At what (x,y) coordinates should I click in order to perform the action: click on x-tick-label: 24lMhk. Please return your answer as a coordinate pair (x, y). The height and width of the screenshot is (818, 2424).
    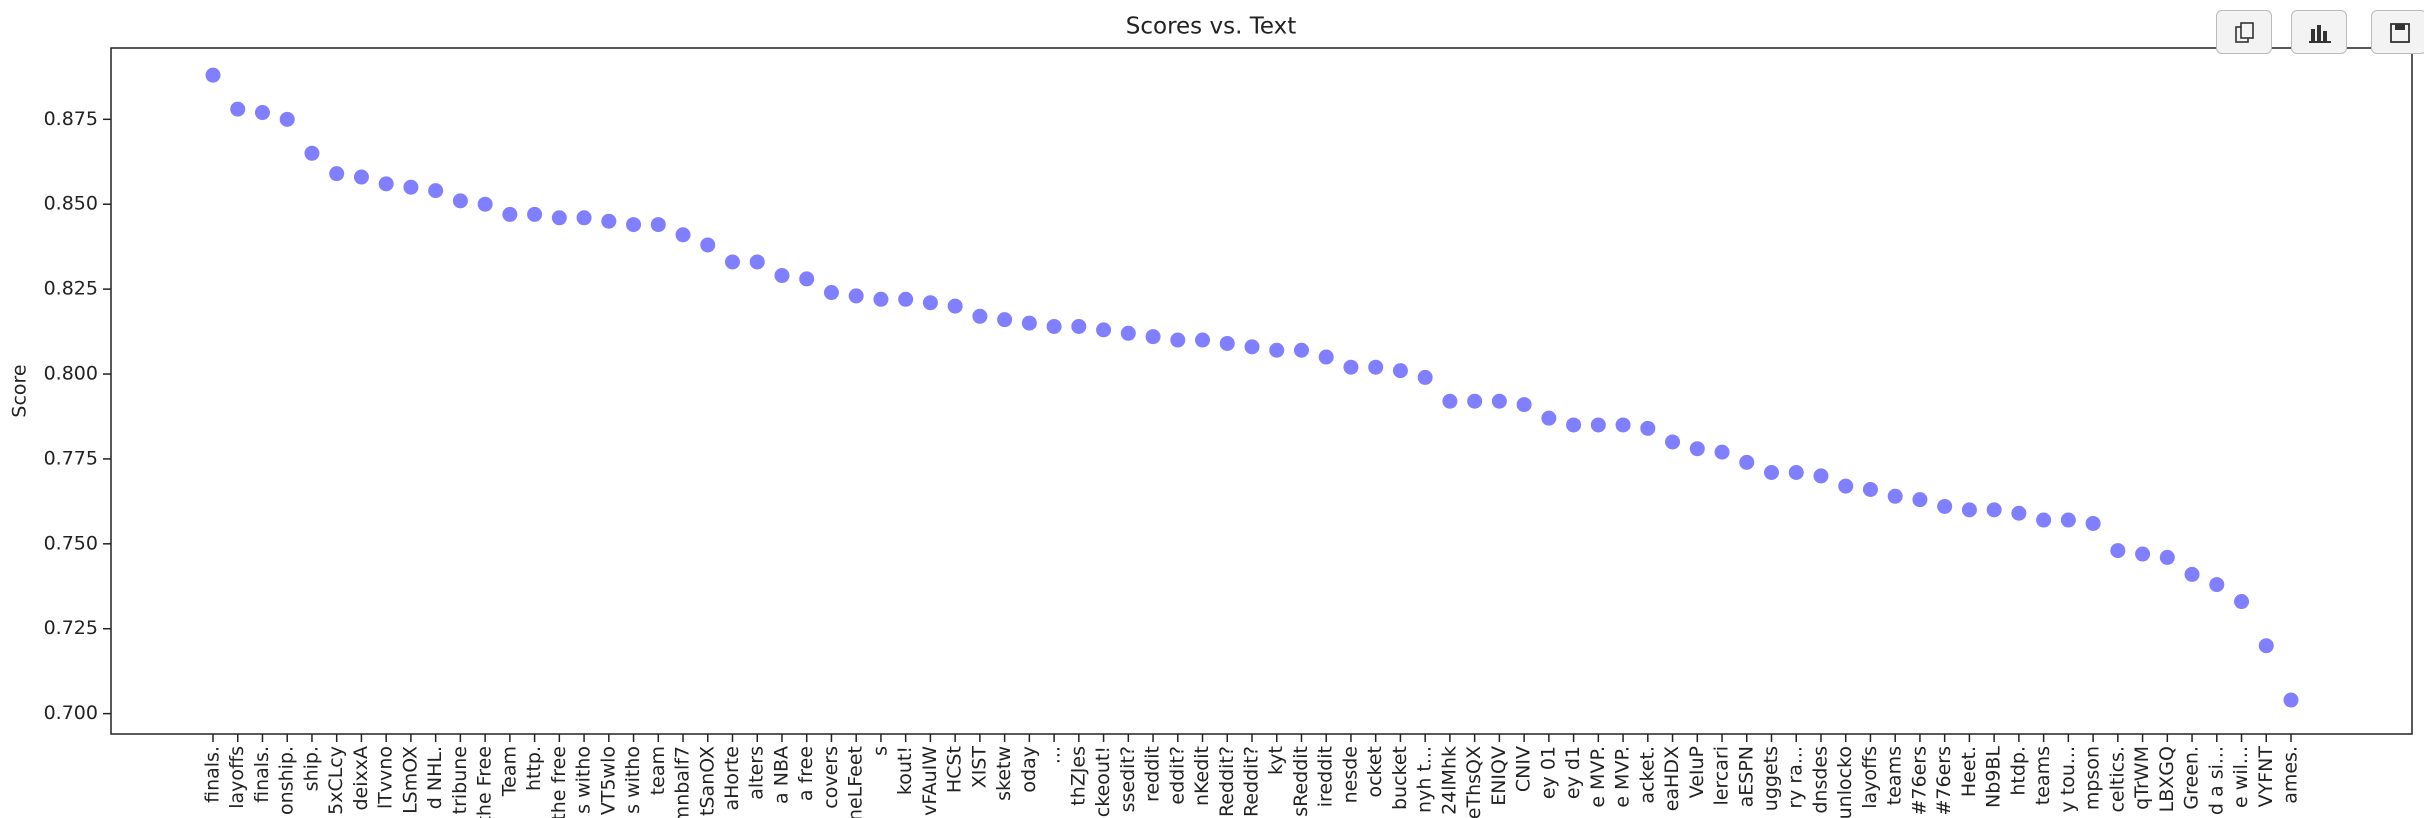
    Looking at the image, I should click on (1449, 780).